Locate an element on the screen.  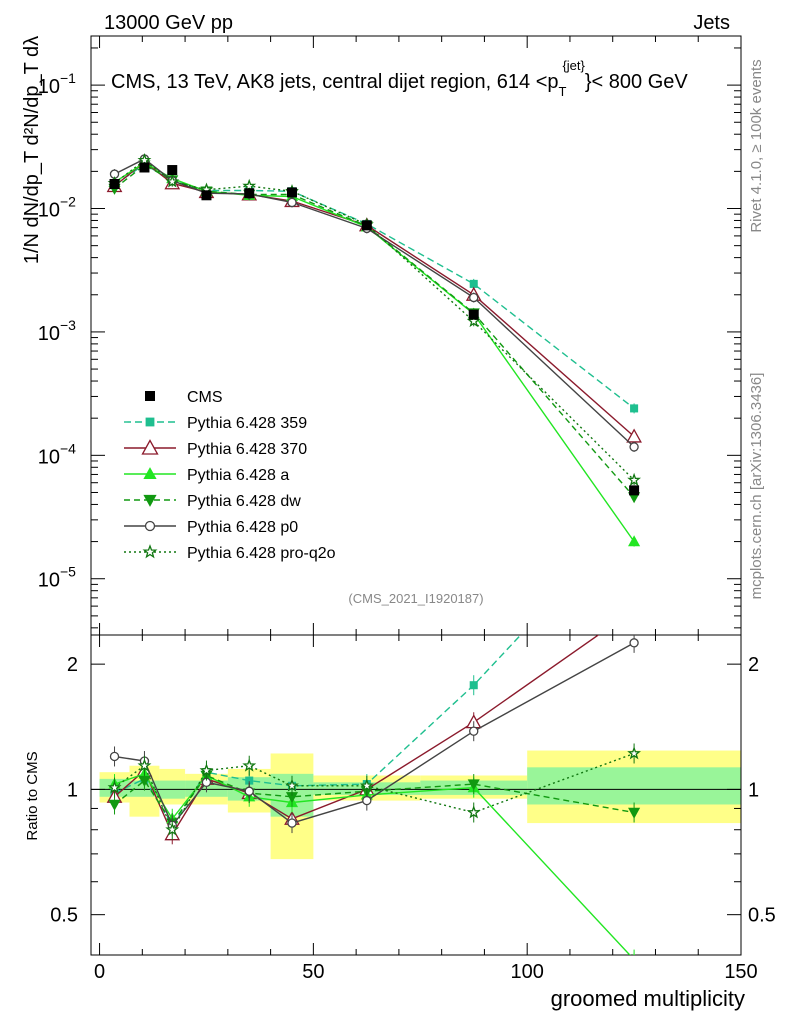
ratio-y-tick-label-right: 2 is located at coordinates (753, 665).